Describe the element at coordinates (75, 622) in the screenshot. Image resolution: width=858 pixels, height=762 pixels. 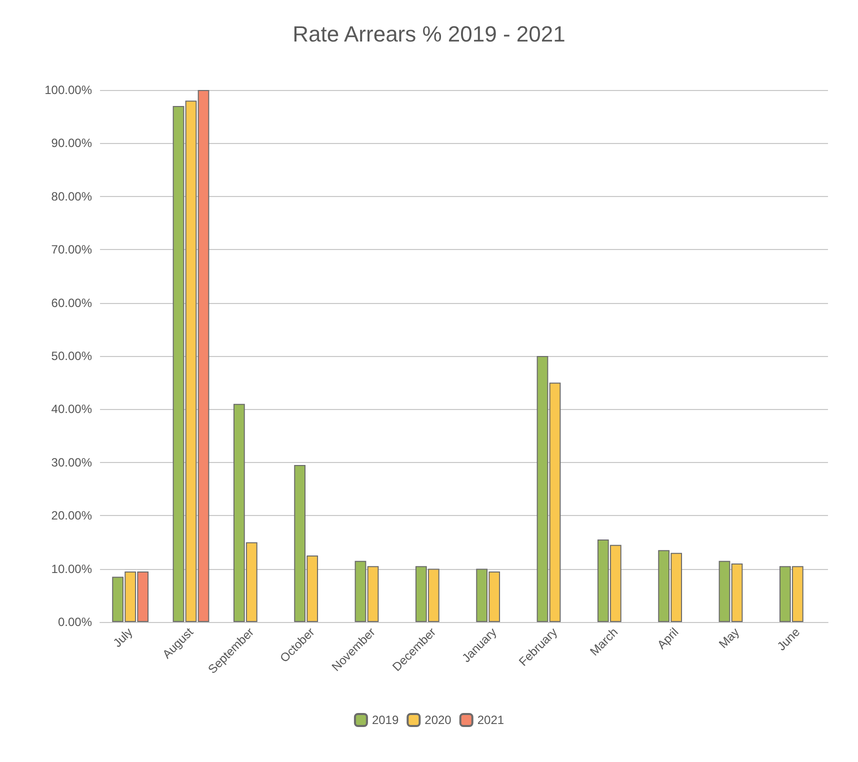
I see `y-tick-label: 0.00%` at that location.